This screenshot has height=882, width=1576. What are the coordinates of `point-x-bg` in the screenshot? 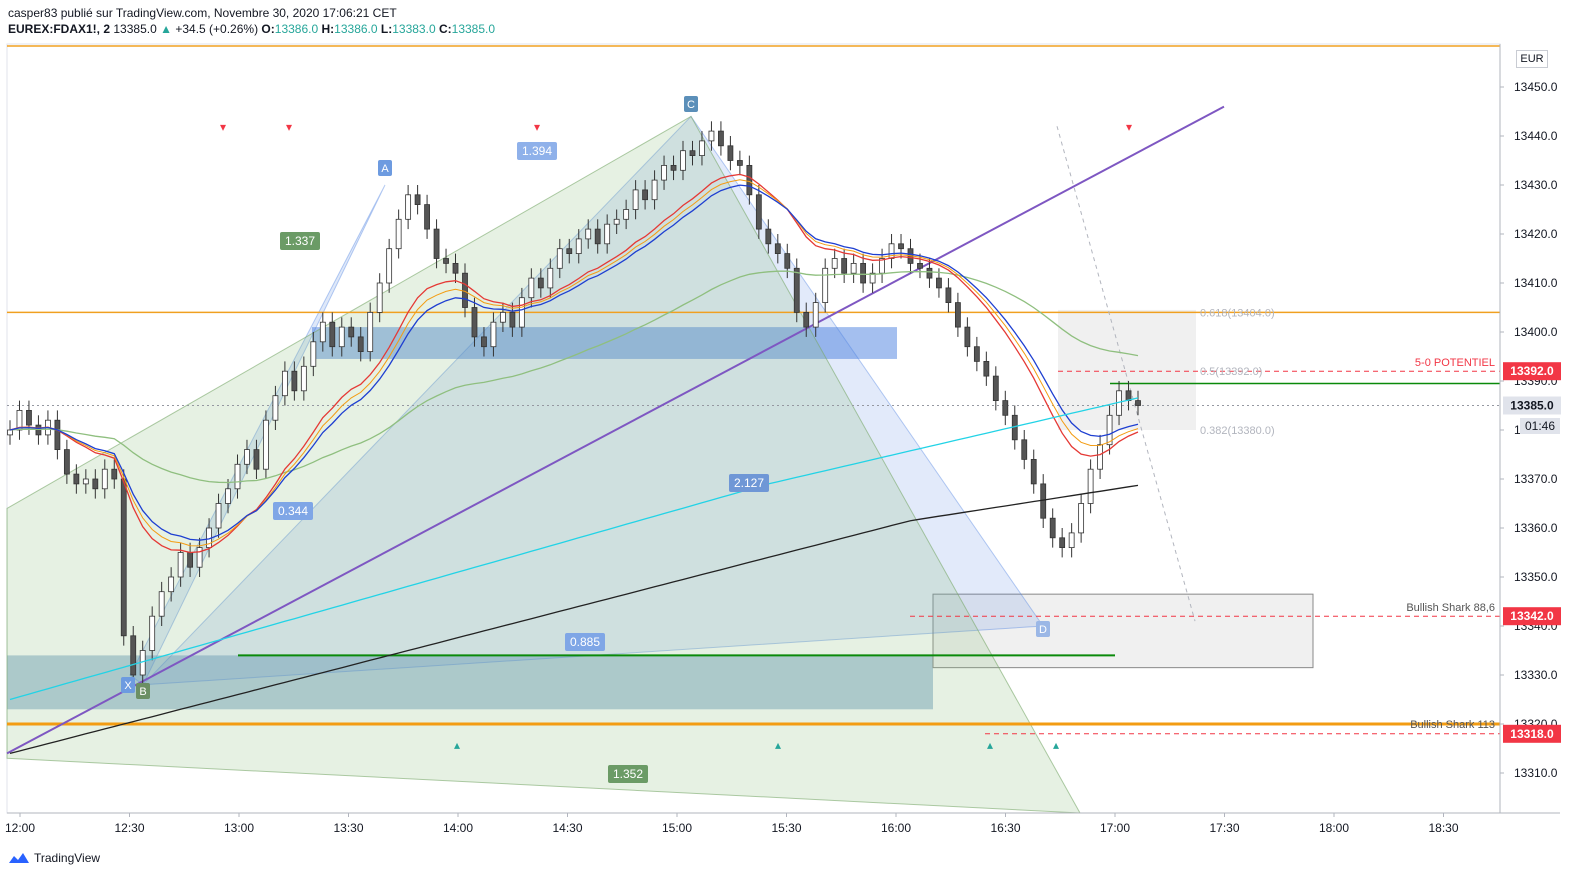 It's located at (128, 685).